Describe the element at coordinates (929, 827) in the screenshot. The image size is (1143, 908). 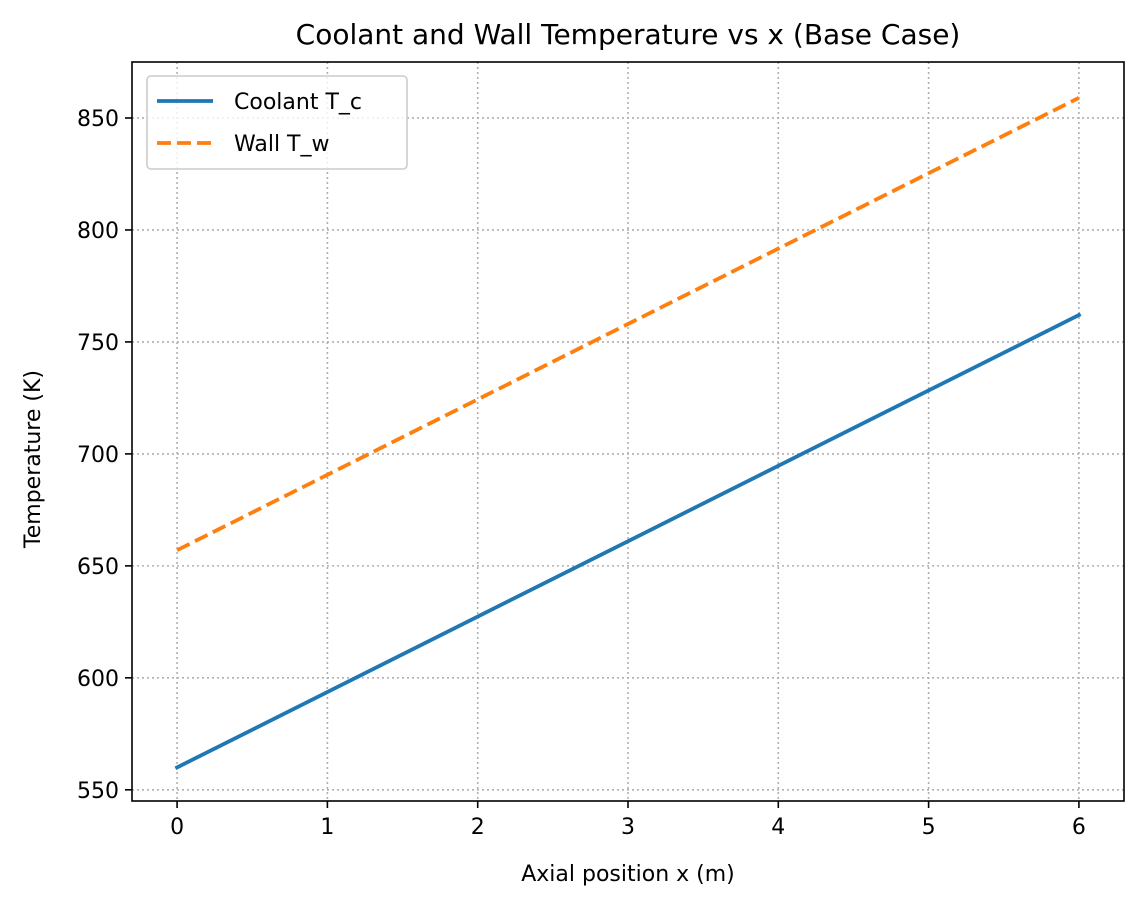
I see `x-tick-label: 5` at that location.